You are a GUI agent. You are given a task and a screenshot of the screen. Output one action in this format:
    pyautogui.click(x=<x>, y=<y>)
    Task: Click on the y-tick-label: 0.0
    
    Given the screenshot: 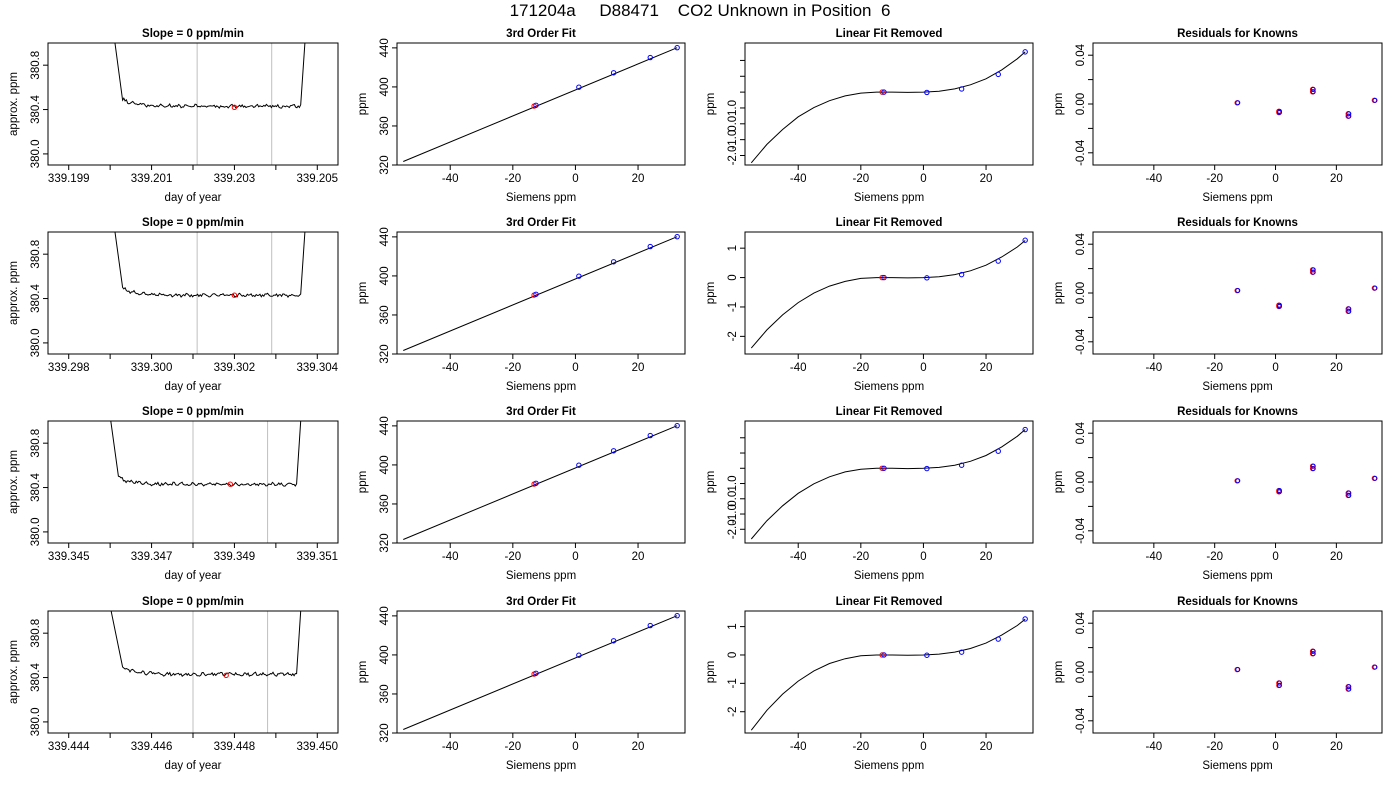 What is the action you would take?
    pyautogui.click(x=733, y=499)
    